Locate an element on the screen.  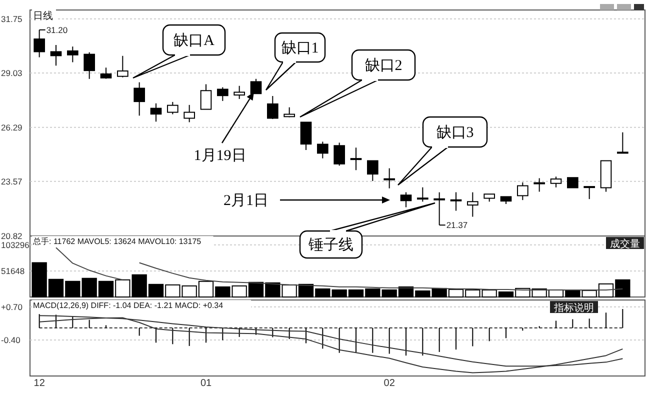
annotation: 21.37 is located at coordinates (457, 225).